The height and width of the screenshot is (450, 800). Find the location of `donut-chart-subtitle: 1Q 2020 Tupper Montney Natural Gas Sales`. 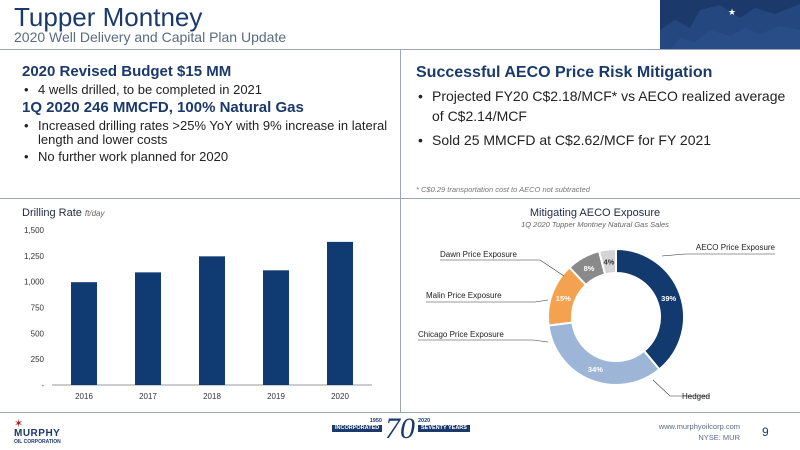

donut-chart-subtitle: 1Q 2020 Tupper Montney Natural Gas Sales is located at coordinates (595, 224).